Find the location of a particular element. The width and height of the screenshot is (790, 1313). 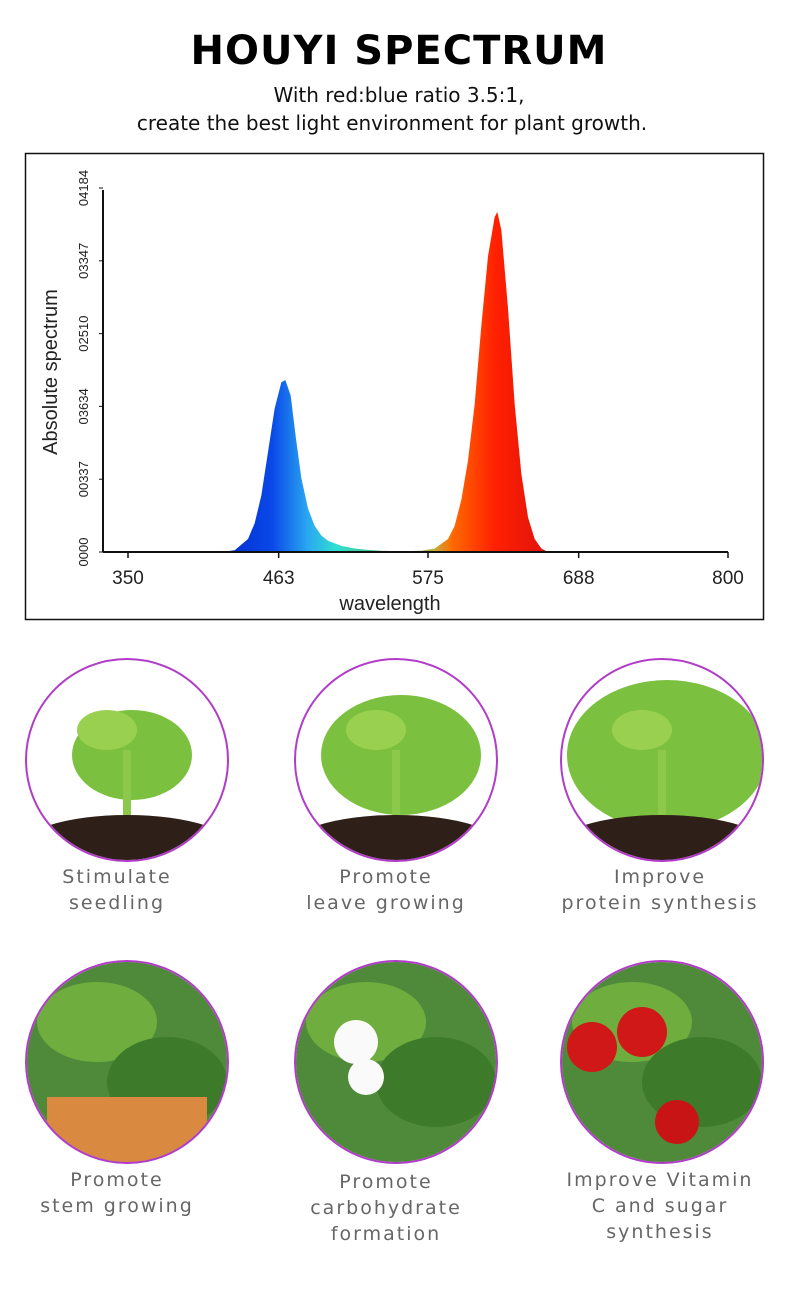

y-tick-label: 00337 is located at coordinates (83, 479).